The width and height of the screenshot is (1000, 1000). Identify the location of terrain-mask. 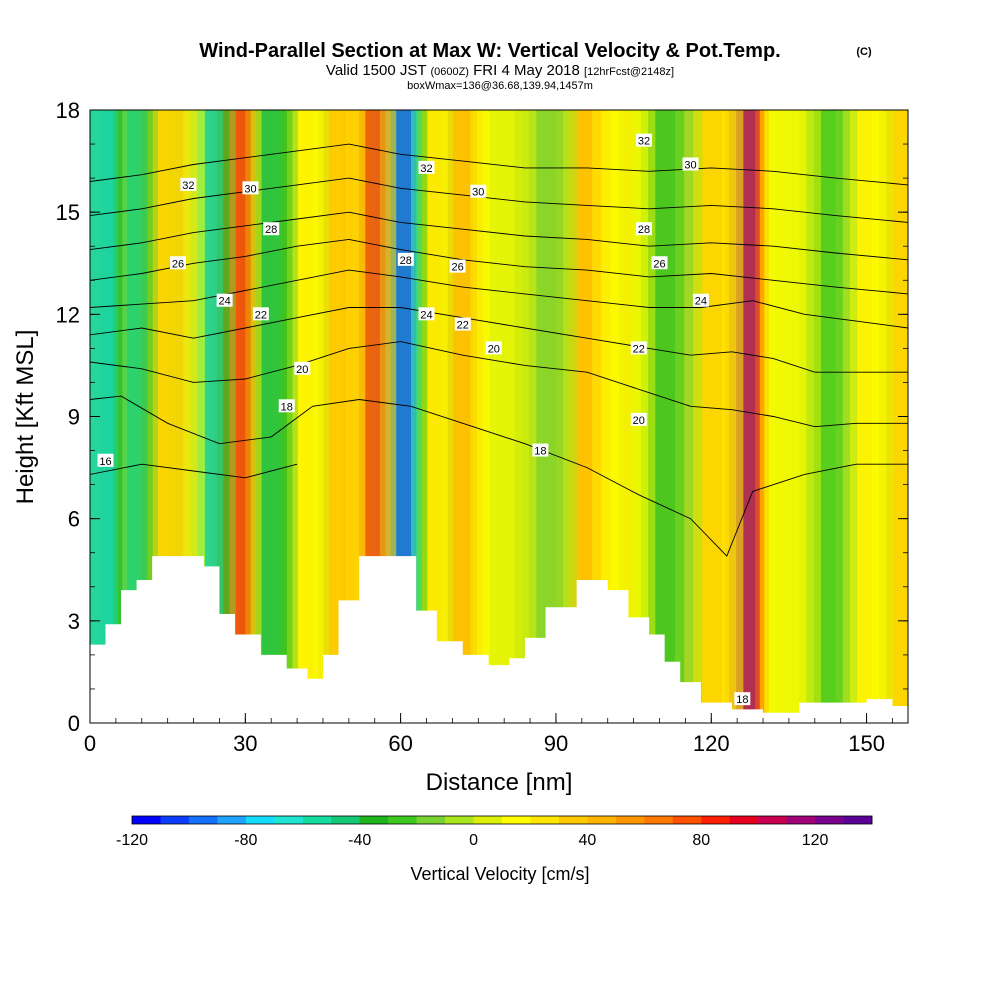
(499, 639).